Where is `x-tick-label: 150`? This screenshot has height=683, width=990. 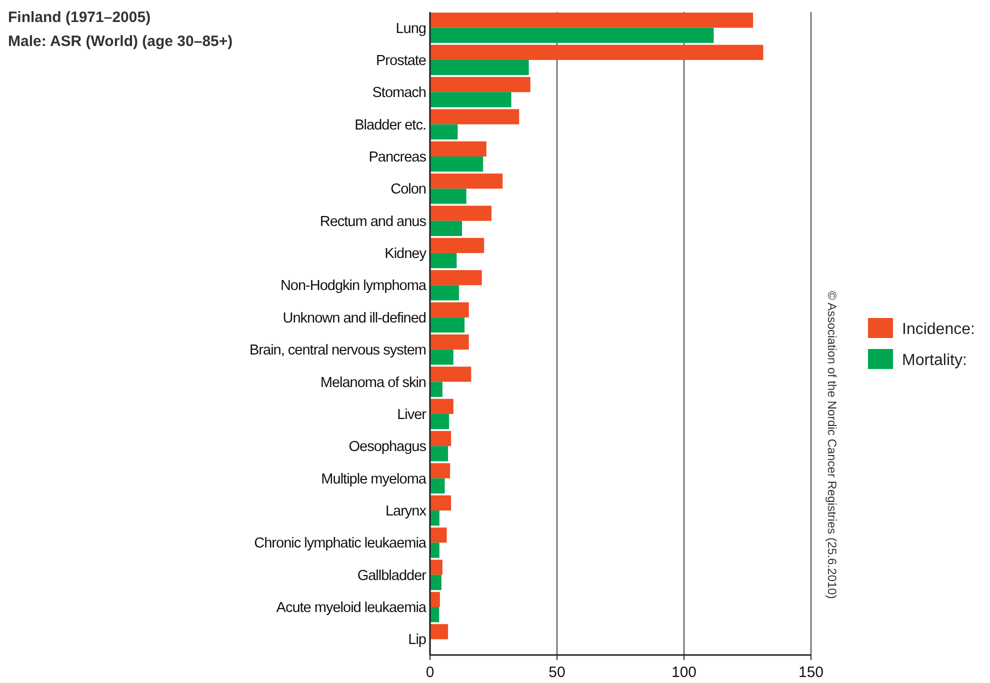 x-tick-label: 150 is located at coordinates (811, 672).